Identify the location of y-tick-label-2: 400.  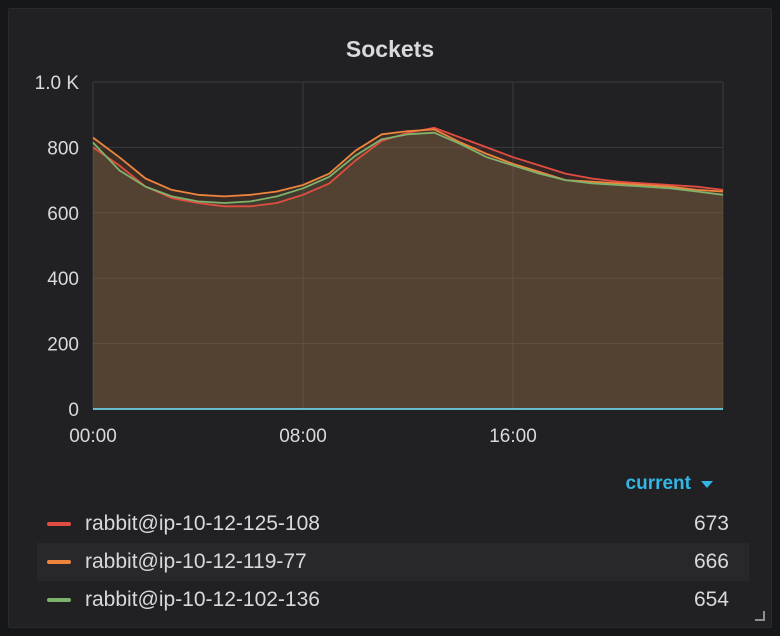
(63, 279).